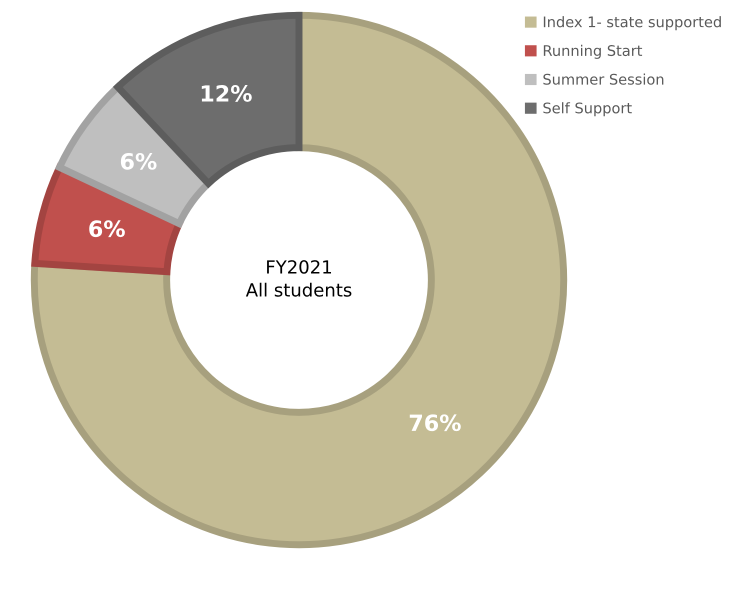 The height and width of the screenshot is (595, 739). What do you see at coordinates (587, 109) in the screenshot?
I see `legend-label: Self Support` at bounding box center [587, 109].